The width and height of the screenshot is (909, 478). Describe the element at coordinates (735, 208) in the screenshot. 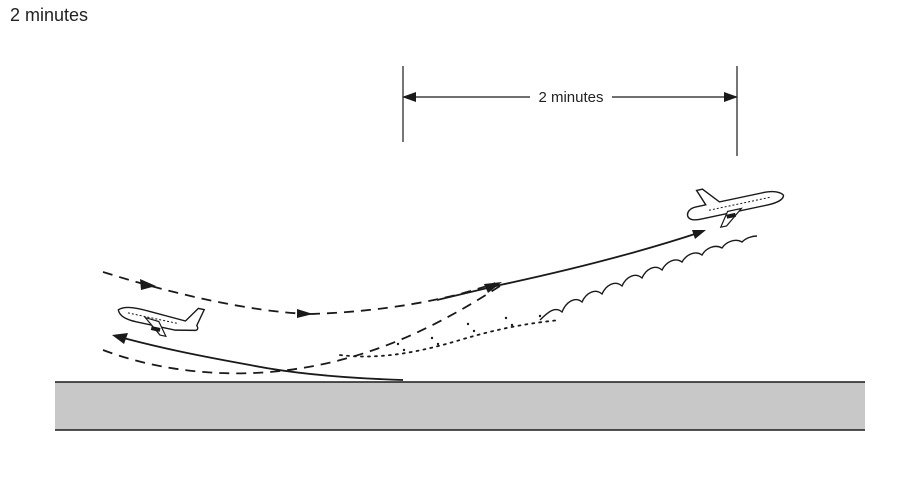

I see `airplane-departing-icon` at that location.